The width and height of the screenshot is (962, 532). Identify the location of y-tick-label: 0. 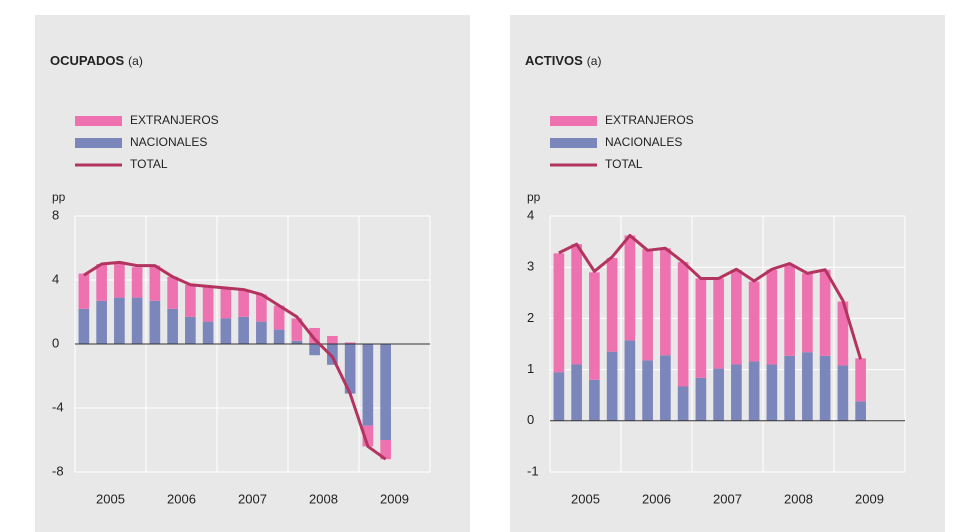
(55, 342).